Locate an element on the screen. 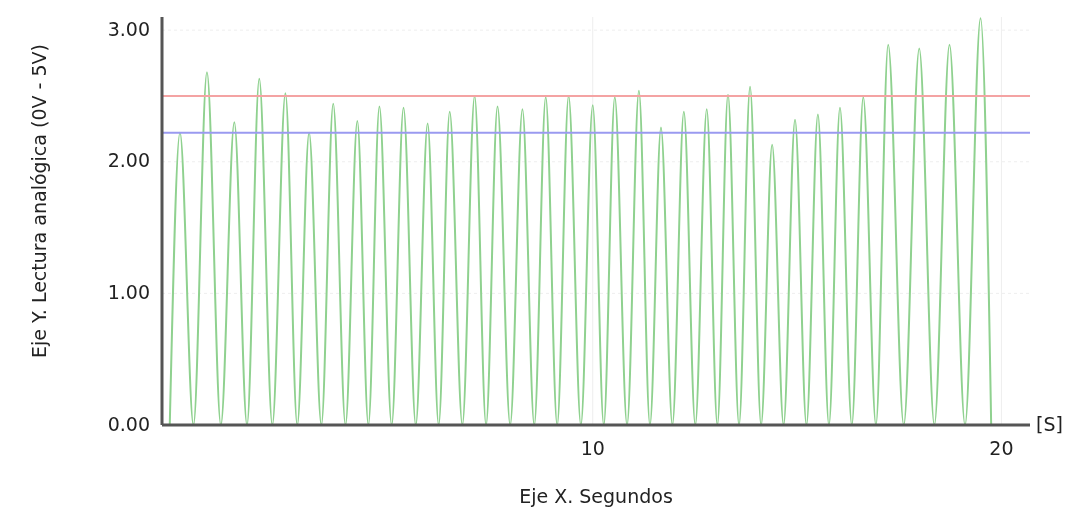 Image resolution: width=1070 pixels, height=522 pixels. text: [S] is located at coordinates (1049, 423).